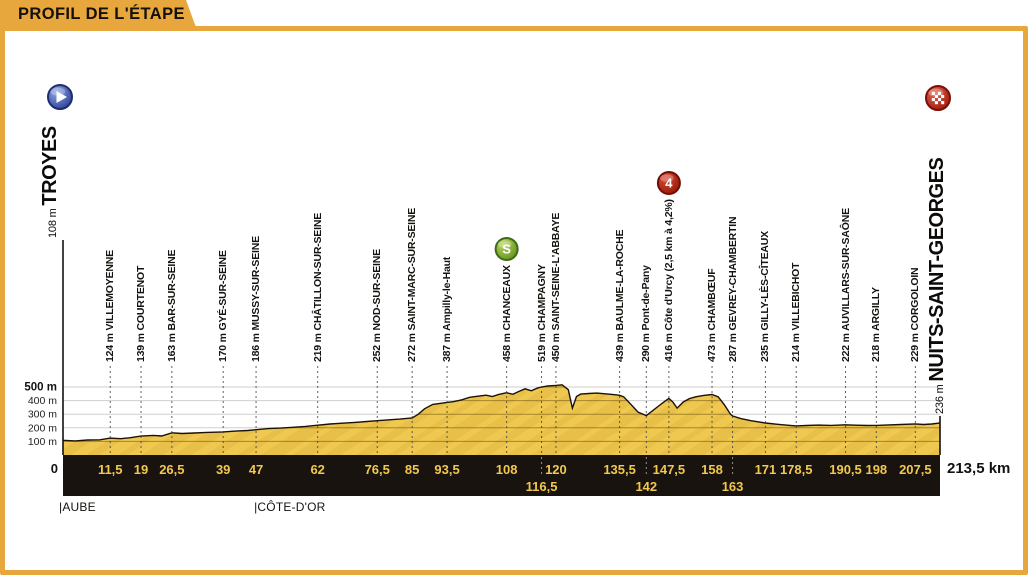 The image size is (1028, 575). What do you see at coordinates (54, 468) in the screenshot?
I see `origin-km-label: 0` at bounding box center [54, 468].